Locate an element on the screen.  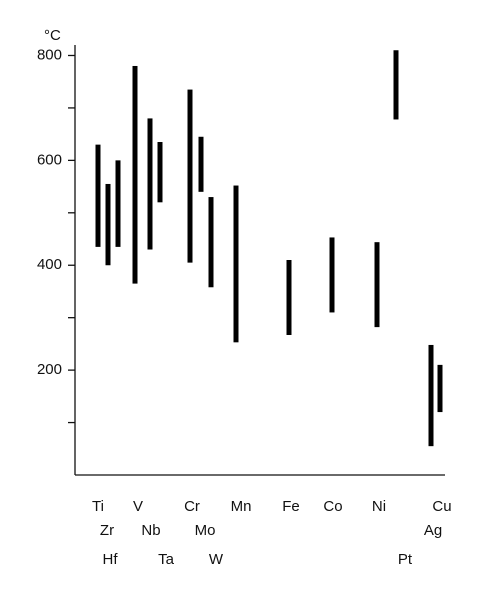
y-tick-label: 400 is located at coordinates (49, 264).